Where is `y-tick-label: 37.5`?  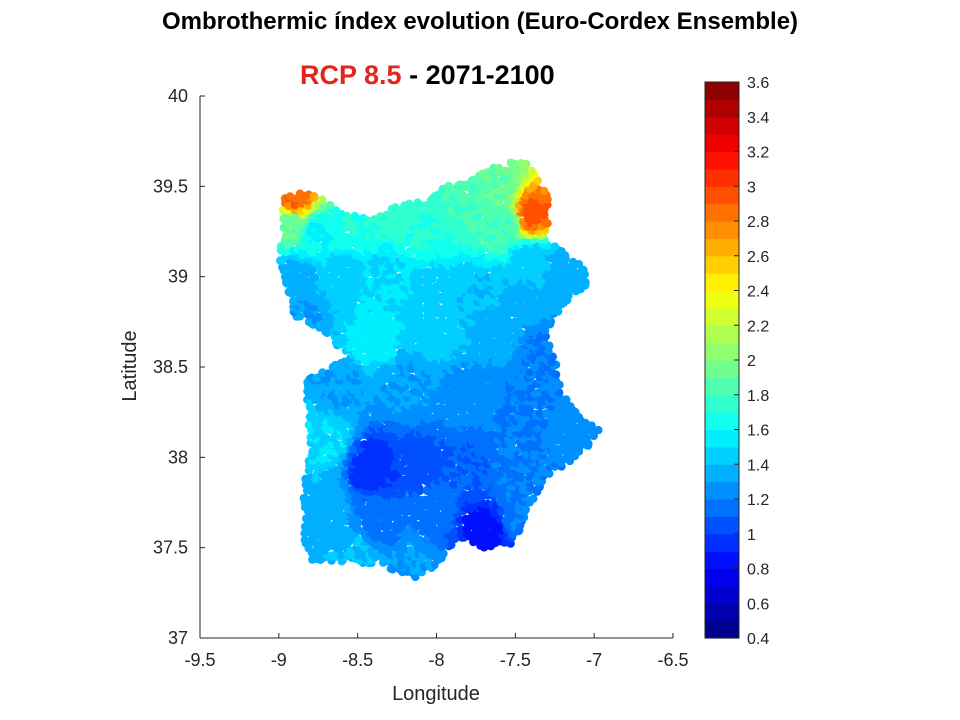
y-tick-label: 37.5 is located at coordinates (170, 548).